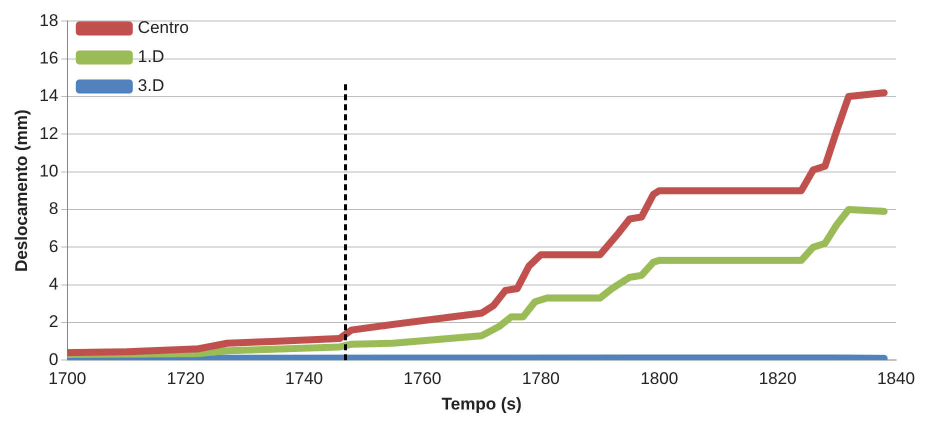  I want to click on y-axis-title: Deslocamento (mm), so click(21, 190).